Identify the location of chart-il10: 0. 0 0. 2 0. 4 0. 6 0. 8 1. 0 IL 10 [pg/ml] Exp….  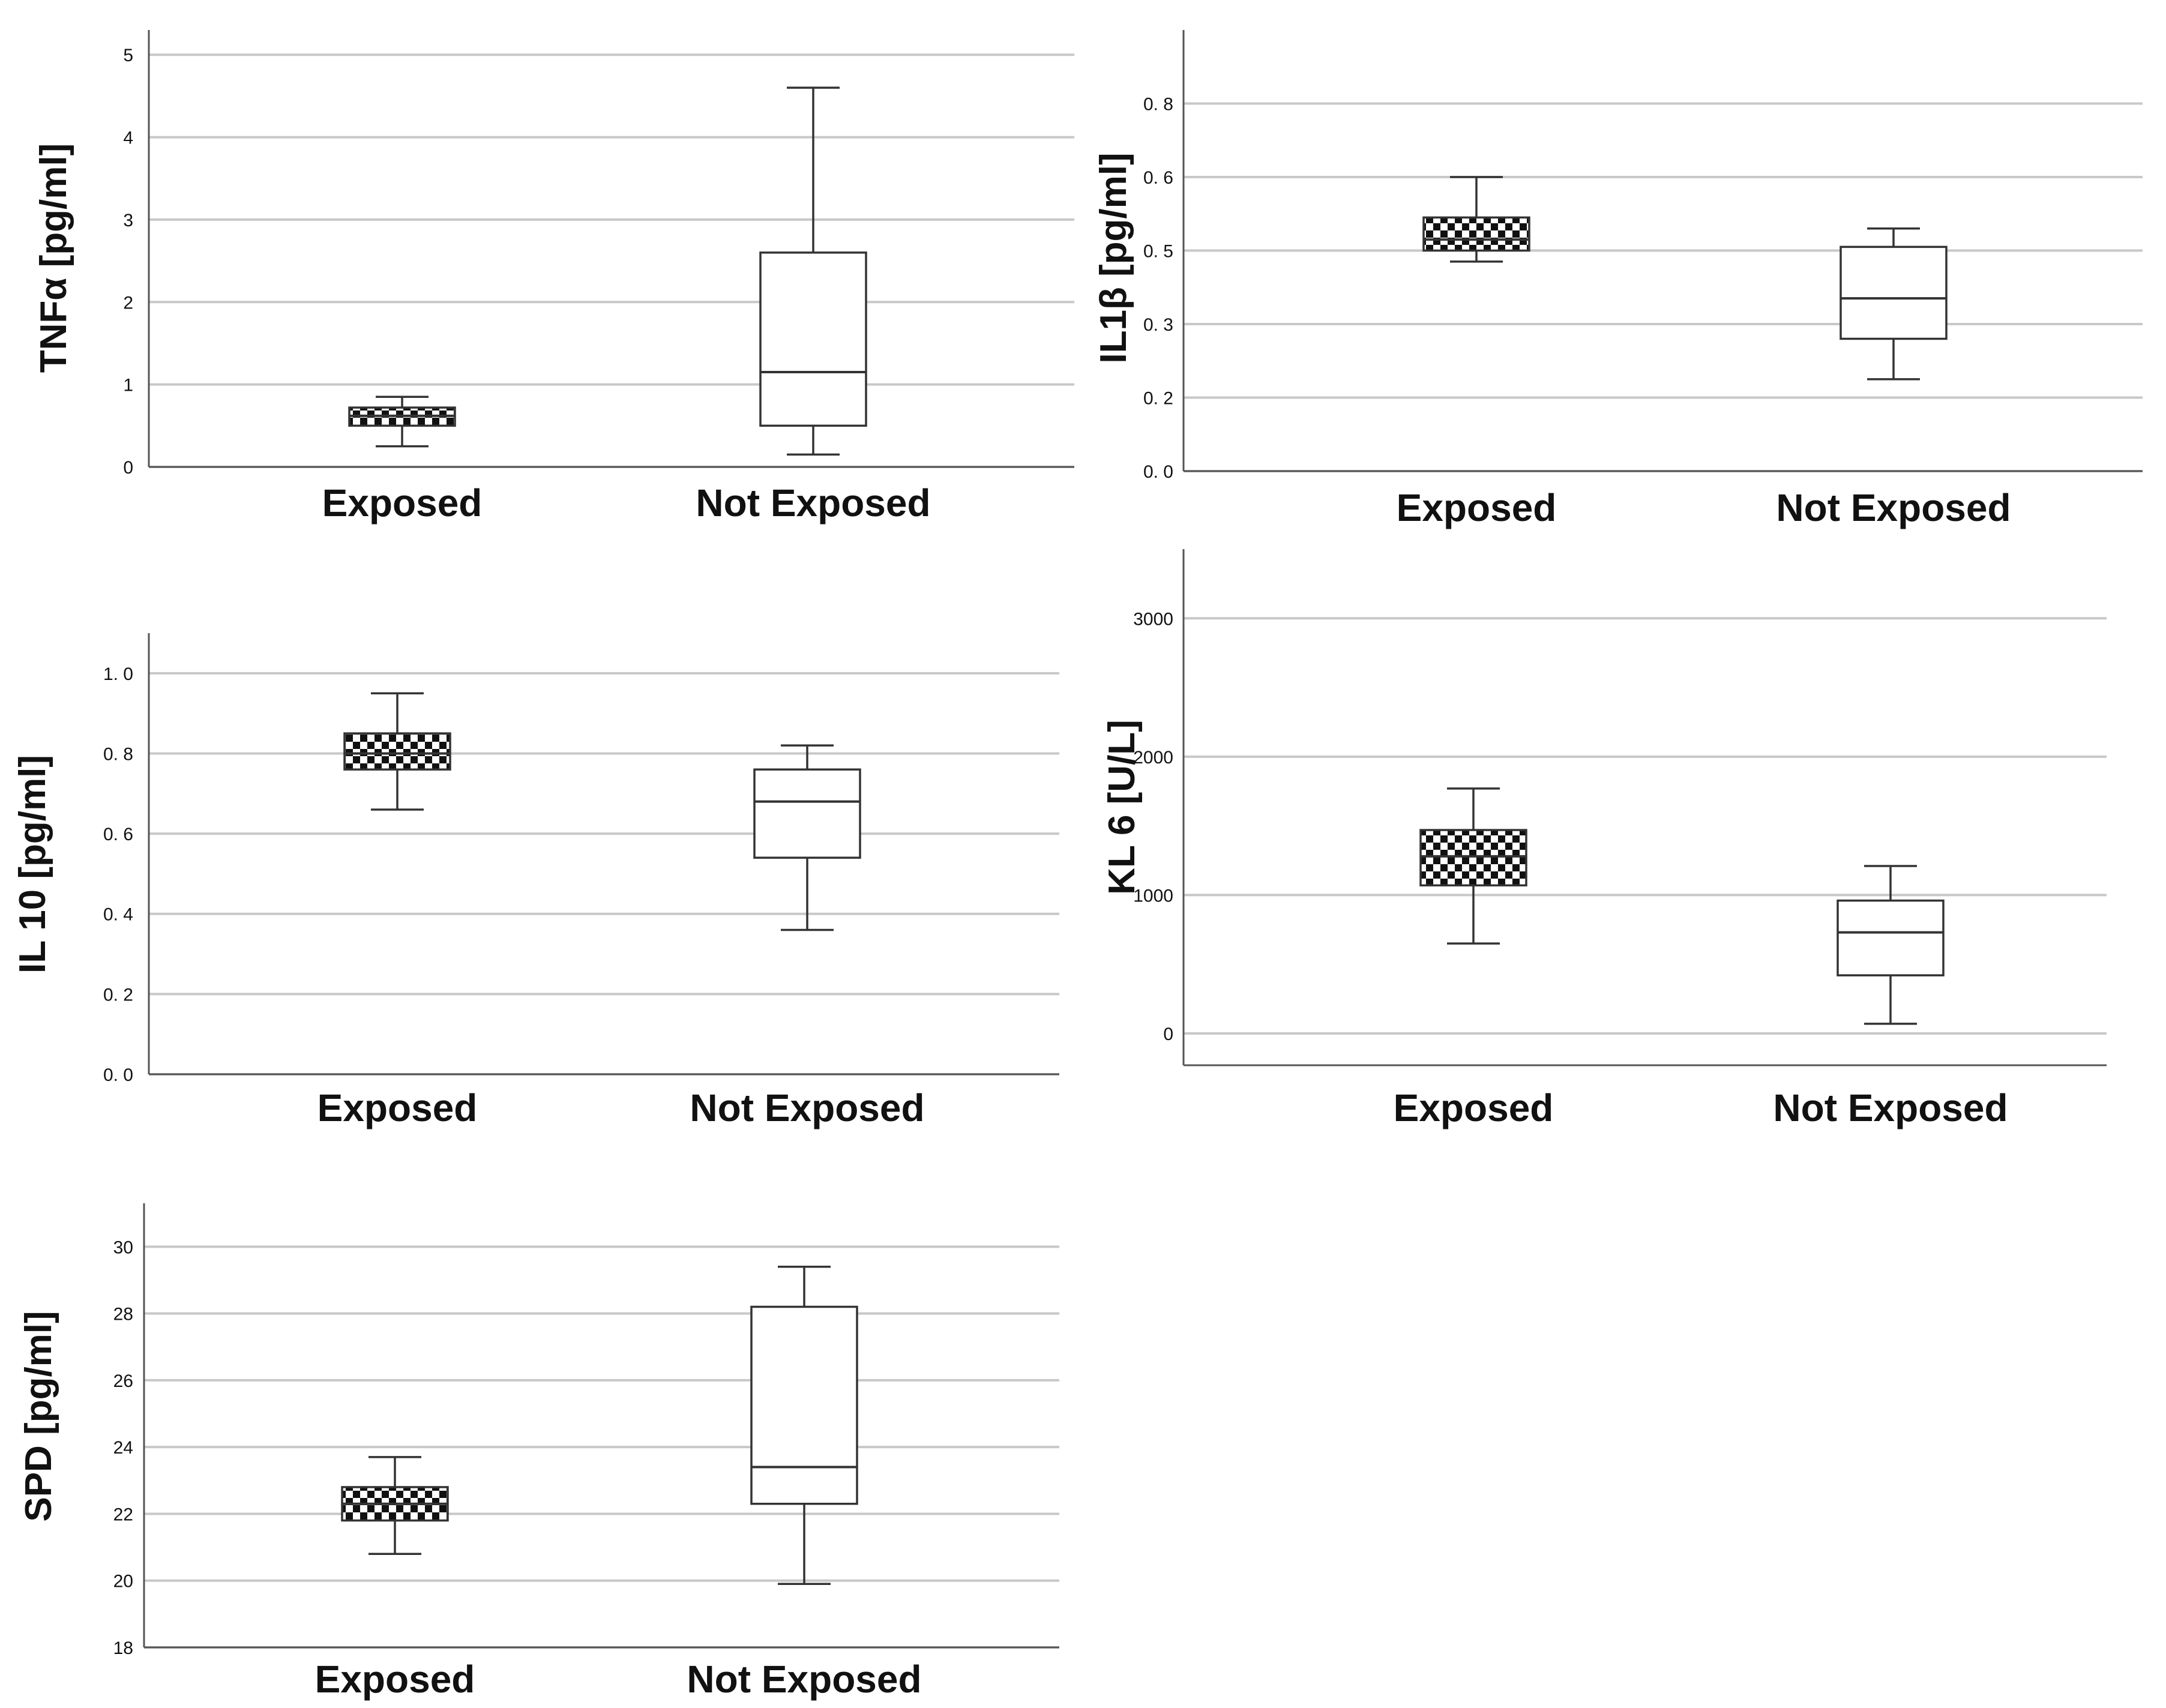
(535, 881).